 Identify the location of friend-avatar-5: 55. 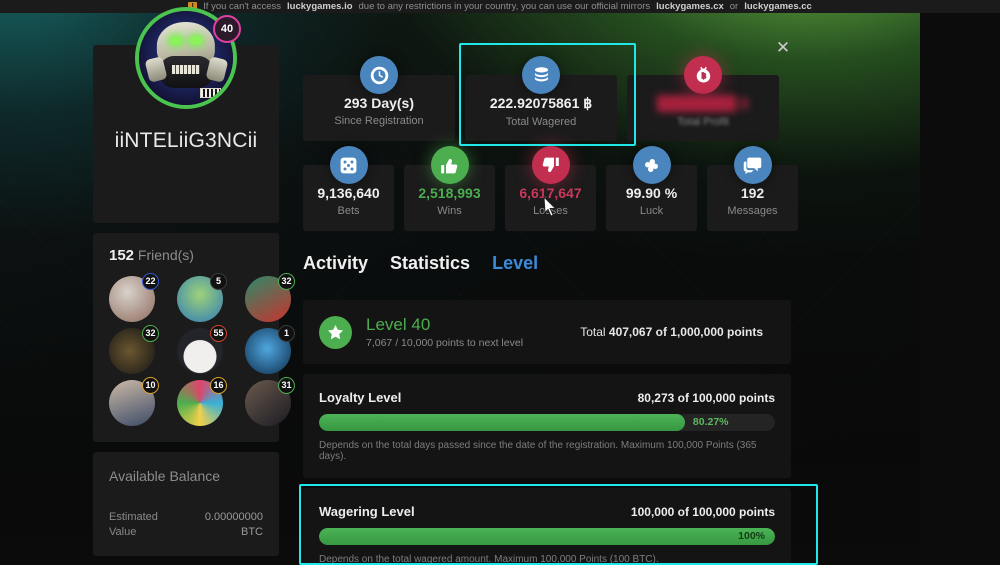
(202, 349).